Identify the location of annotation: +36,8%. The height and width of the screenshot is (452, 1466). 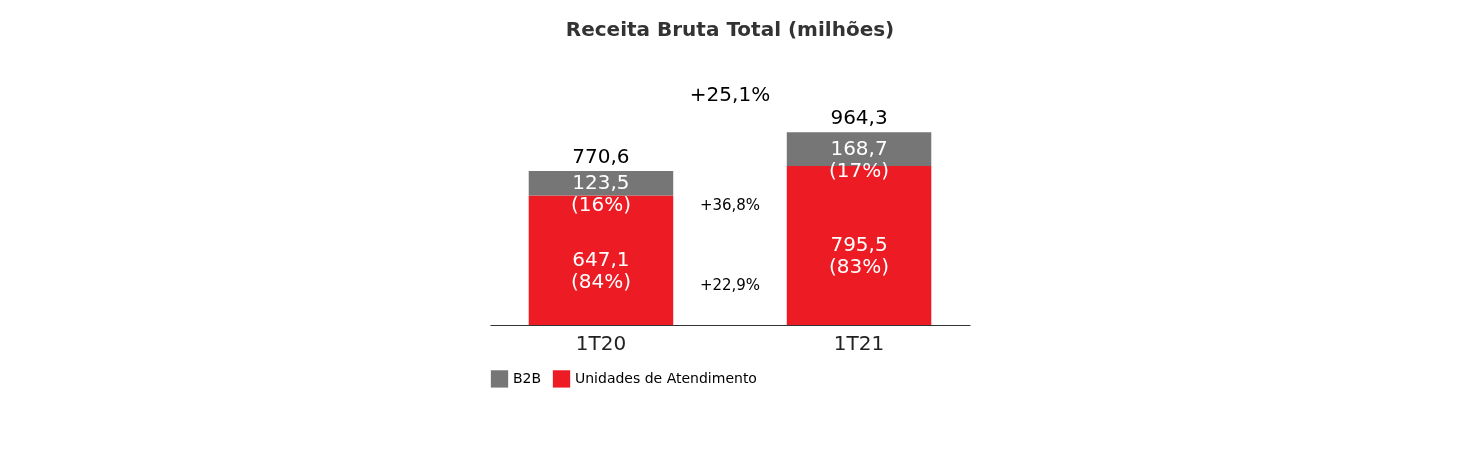
(730, 205).